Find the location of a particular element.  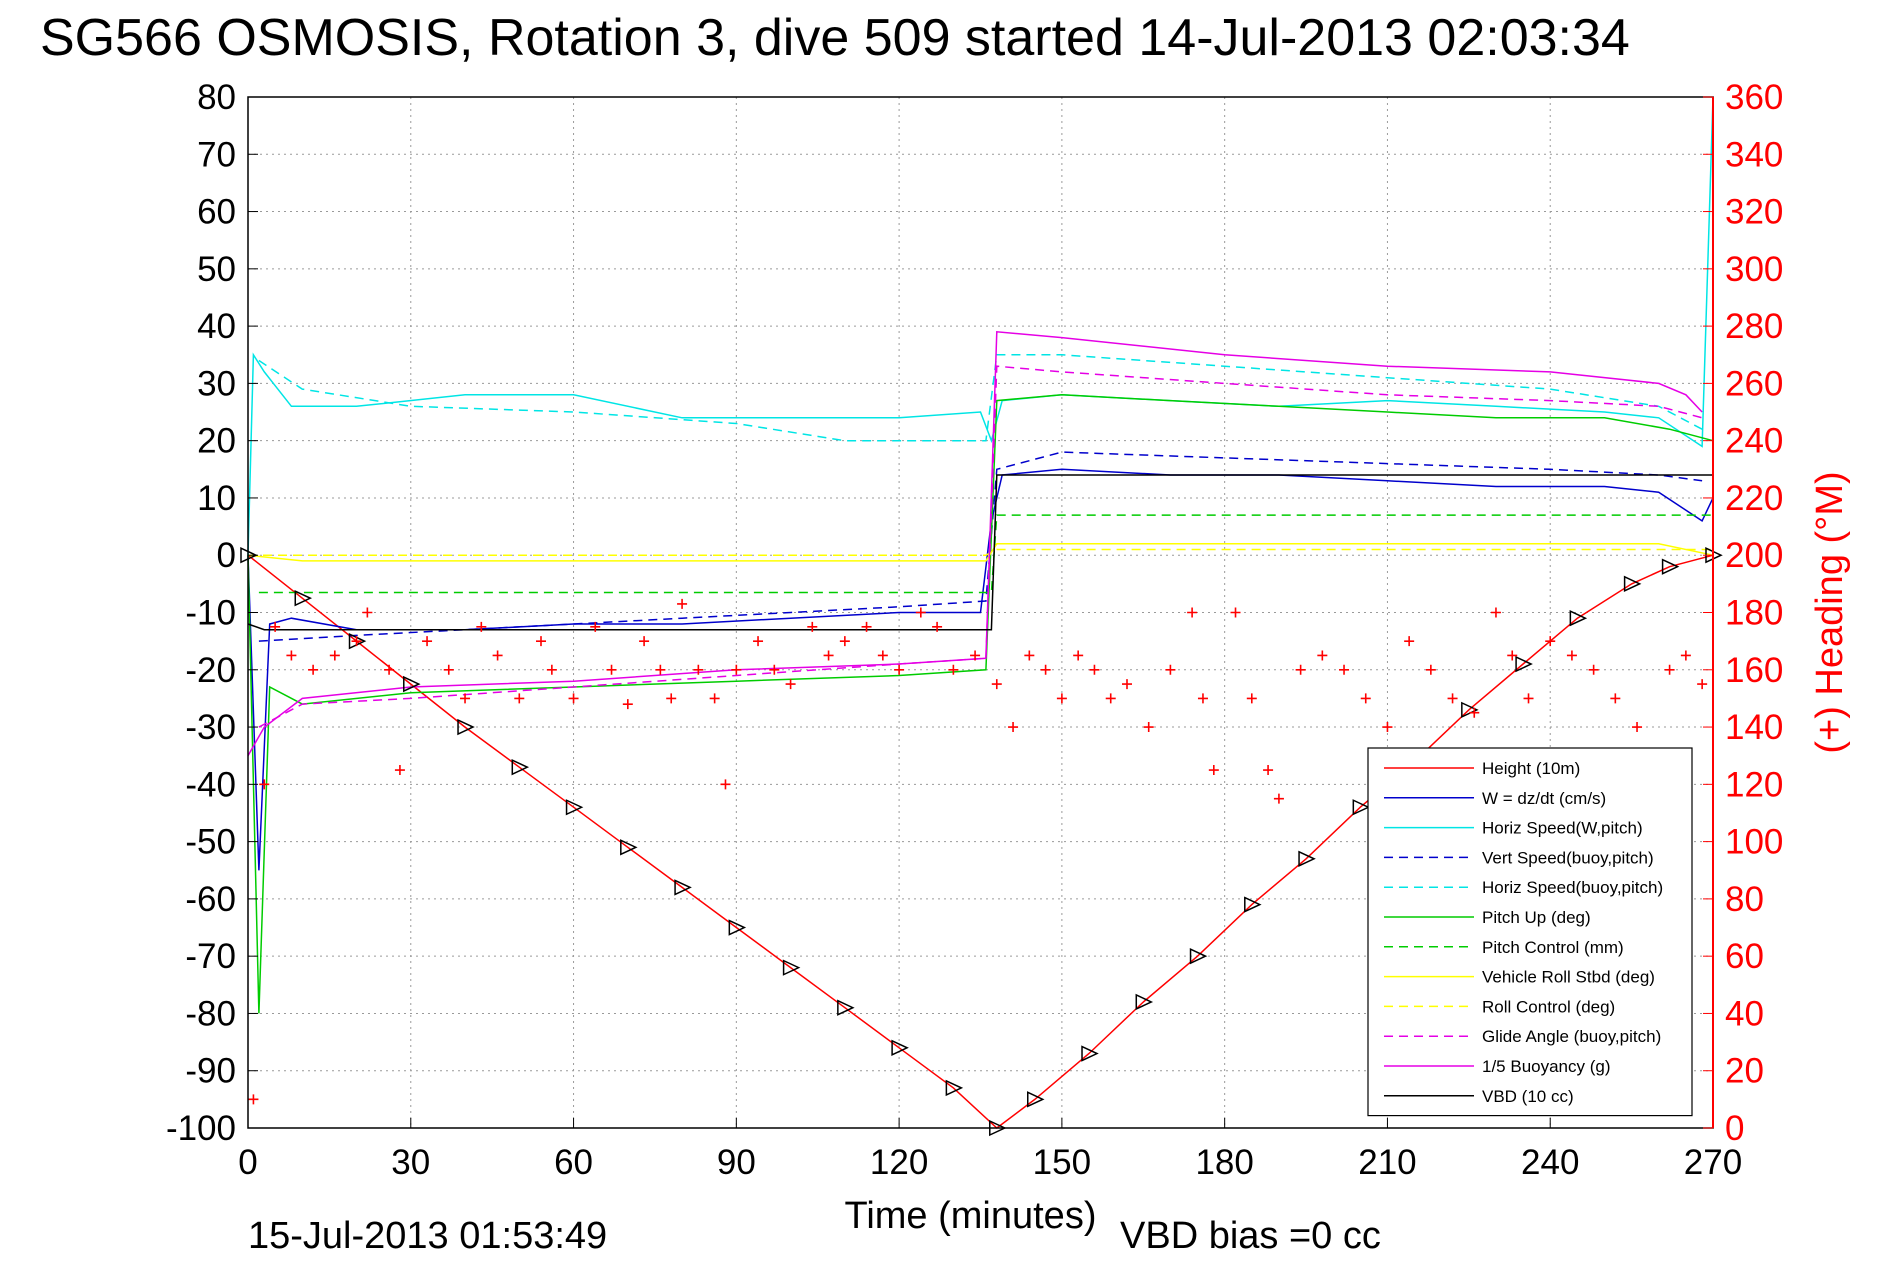

y-tick-label: 60 is located at coordinates (216, 212).